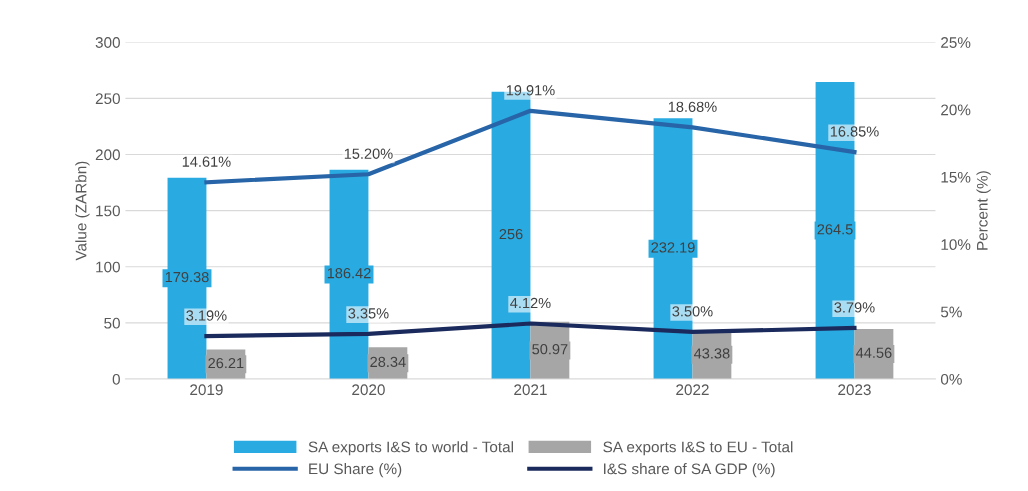 The height and width of the screenshot is (491, 1028). What do you see at coordinates (187, 277) in the screenshot?
I see `data-label: 179.38` at bounding box center [187, 277].